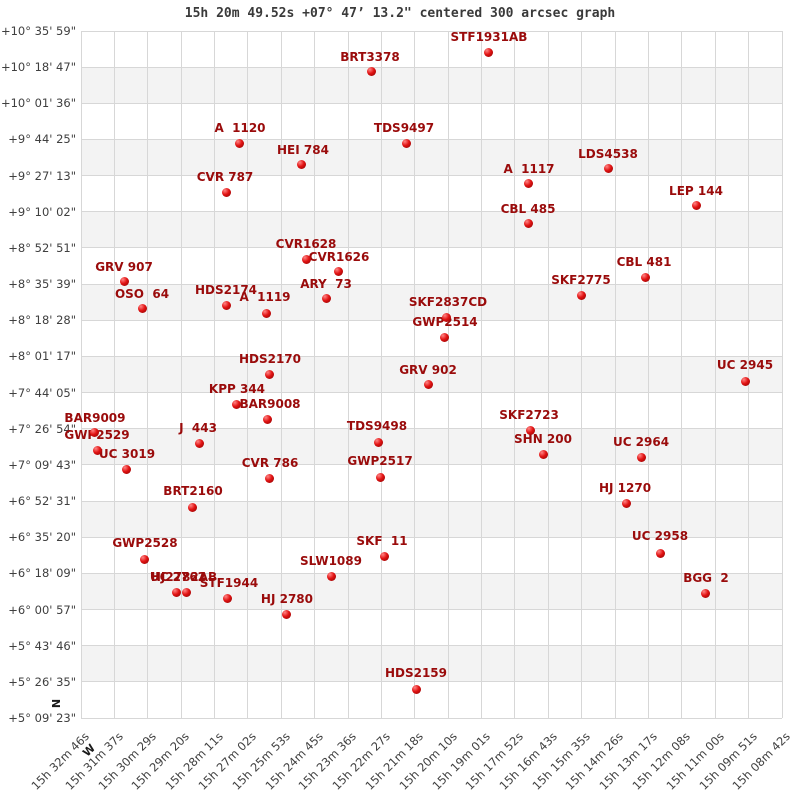 This screenshot has width=800, height=800. I want to click on star-label: UC 2958, so click(660, 536).